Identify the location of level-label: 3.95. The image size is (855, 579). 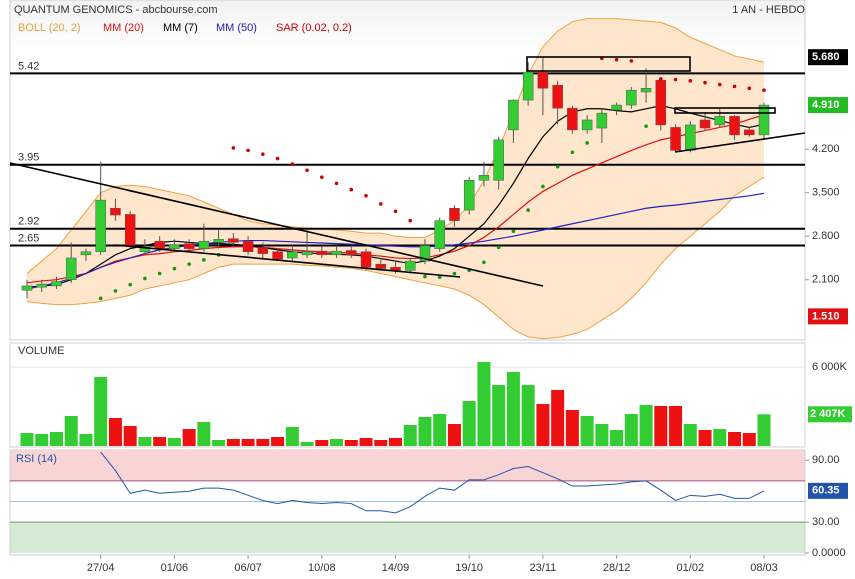
(28, 158).